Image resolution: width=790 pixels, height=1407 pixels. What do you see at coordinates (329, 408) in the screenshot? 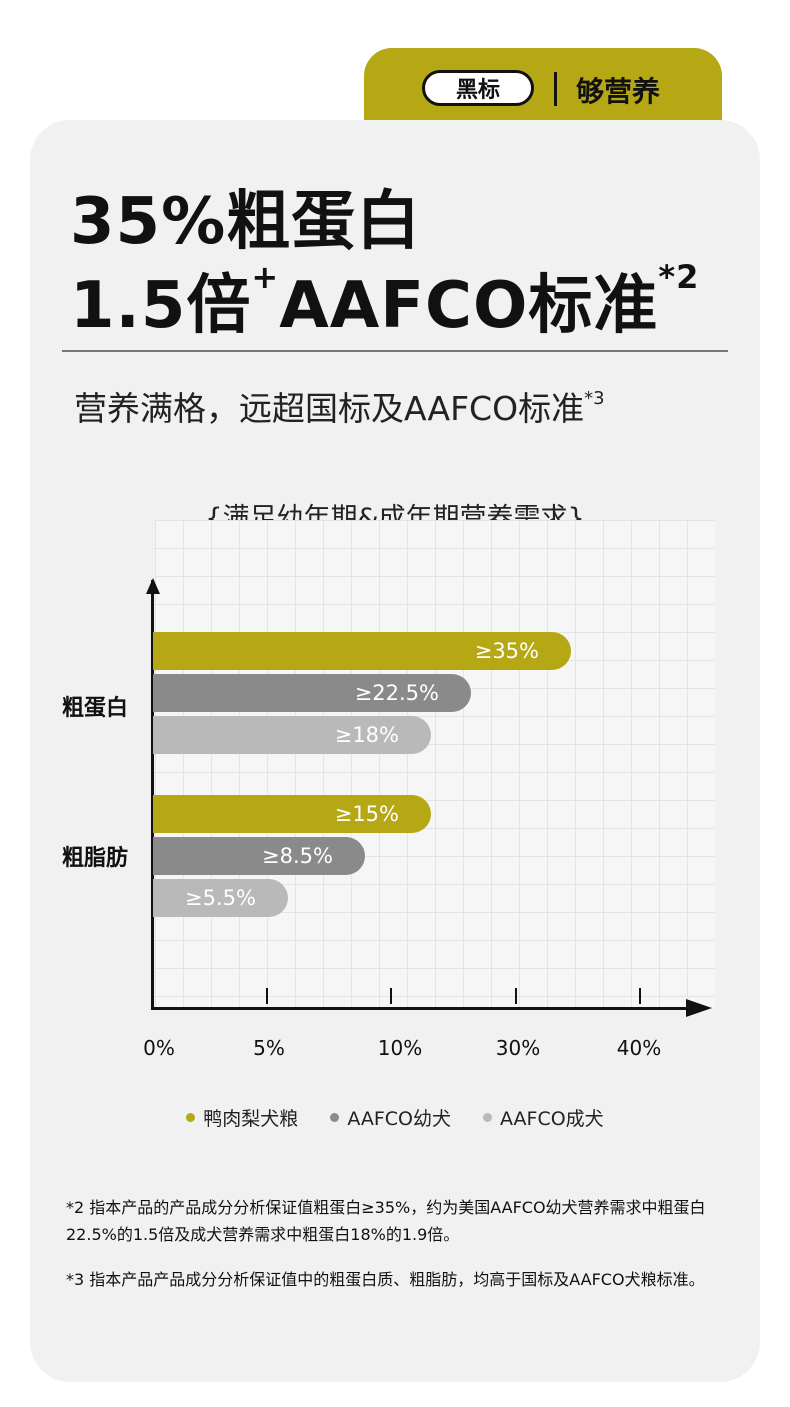
I see `subtitle-text: 营养满格，远超国标及AAFCO标准` at bounding box center [329, 408].